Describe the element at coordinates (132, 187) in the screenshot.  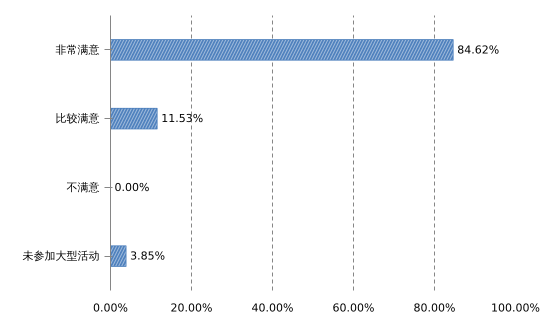
I see `data-label: 0.00%` at that location.